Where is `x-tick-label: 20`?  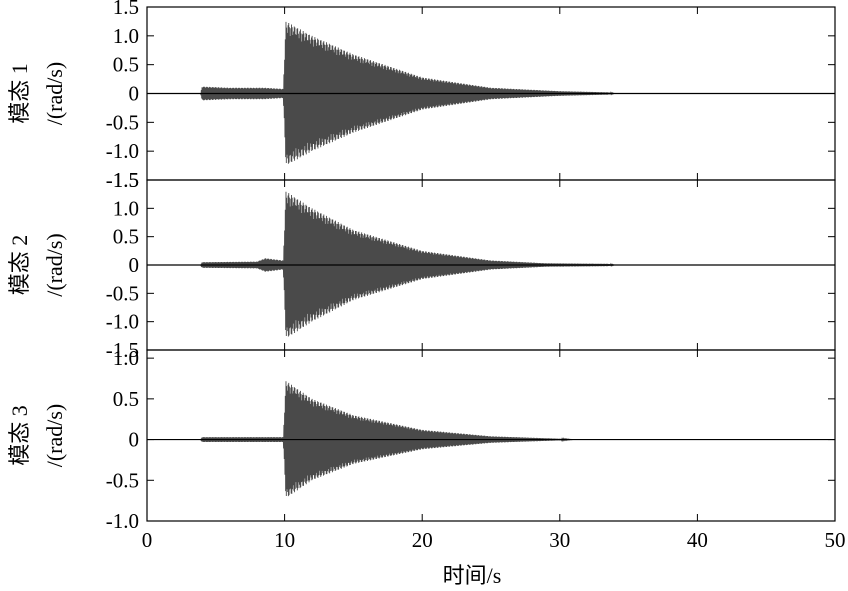
x-tick-label: 20 is located at coordinates (422, 540).